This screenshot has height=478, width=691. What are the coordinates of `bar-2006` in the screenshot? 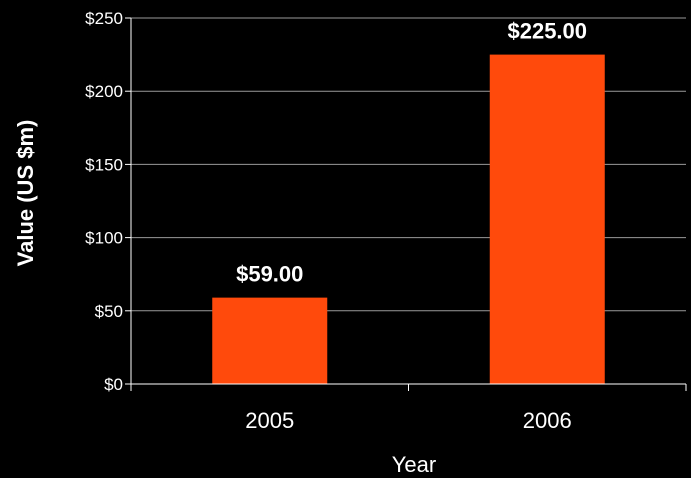 It's located at (547, 219).